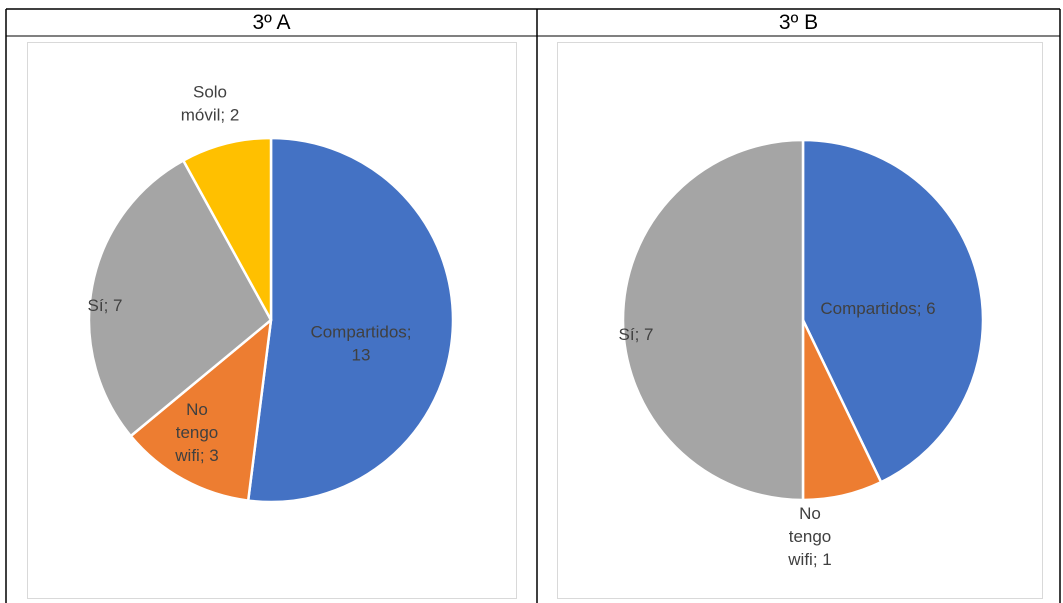  What do you see at coordinates (227, 229) in the screenshot?
I see `pie-slice-solo-movil` at bounding box center [227, 229].